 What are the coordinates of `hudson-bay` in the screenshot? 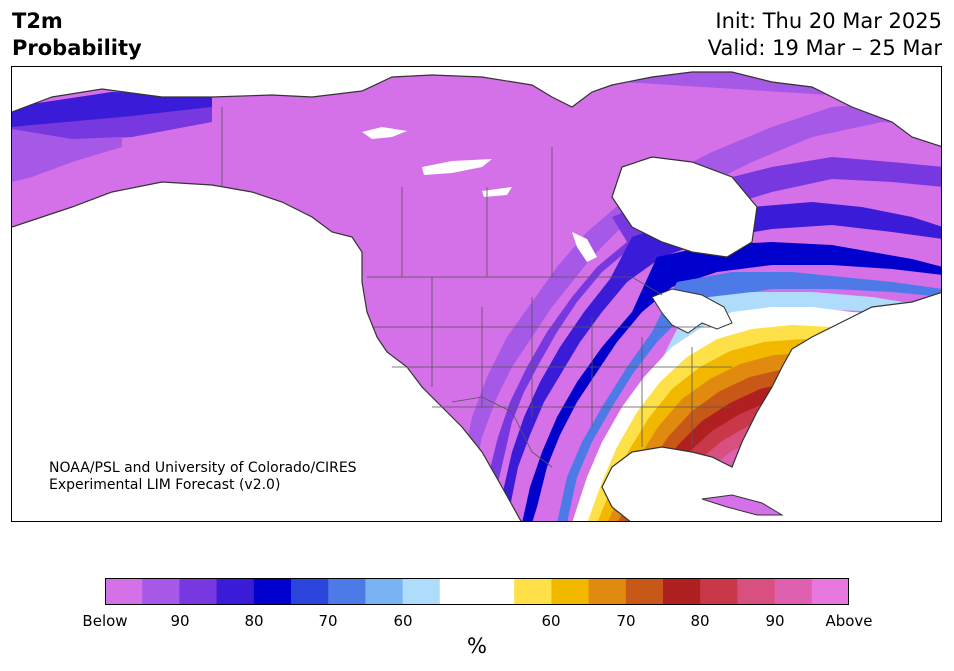 It's located at (684, 207).